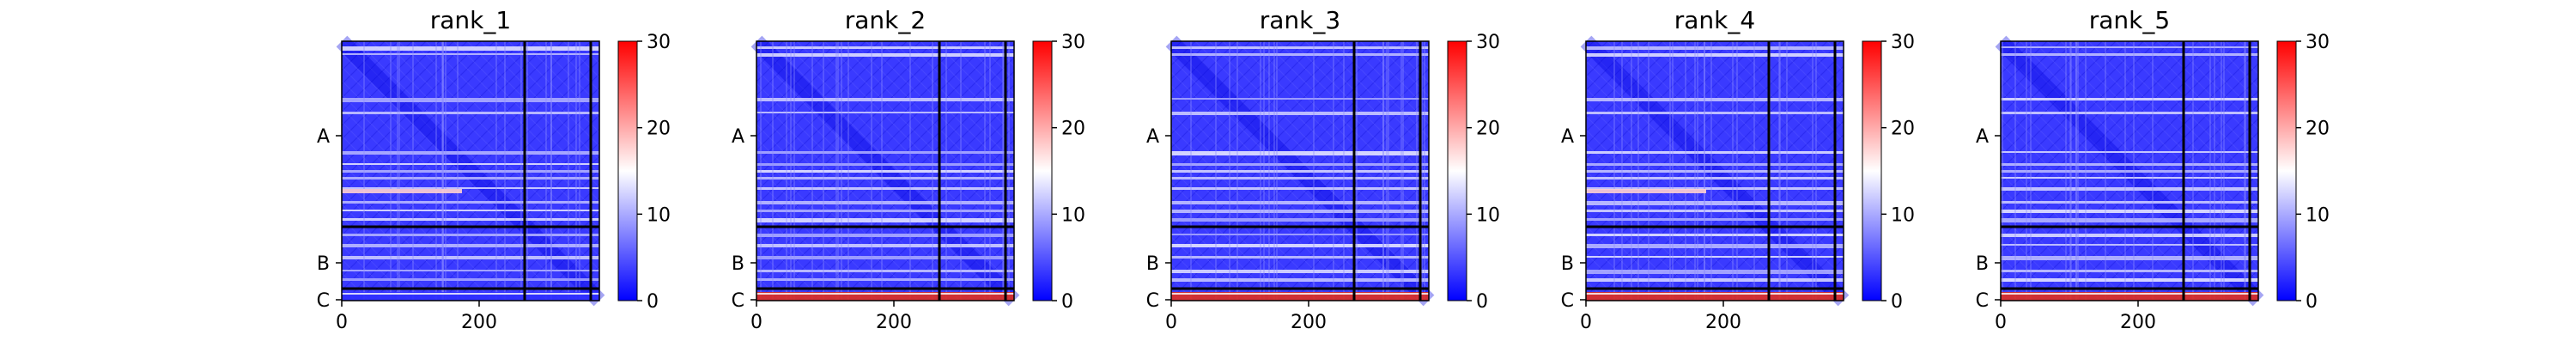 Image resolution: width=2576 pixels, height=347 pixels. Describe the element at coordinates (885, 20) in the screenshot. I see `panel-title: rank_2` at that location.